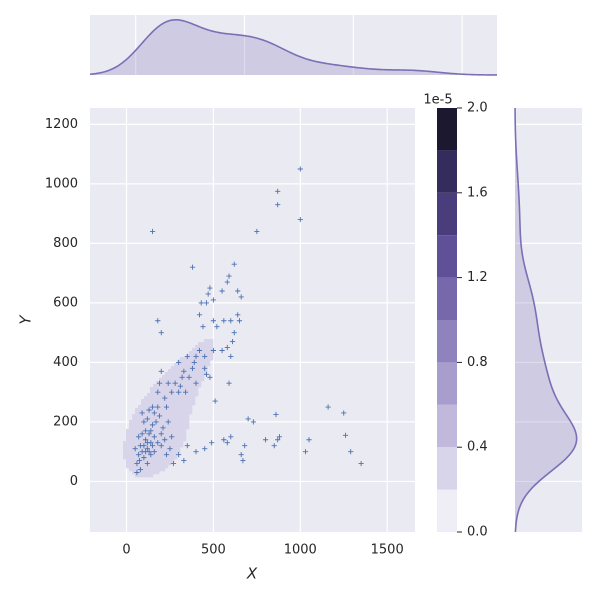 The width and height of the screenshot is (600, 600). Describe the element at coordinates (477, 447) in the screenshot. I see `colorbar-tick-label: 0.4` at that location.